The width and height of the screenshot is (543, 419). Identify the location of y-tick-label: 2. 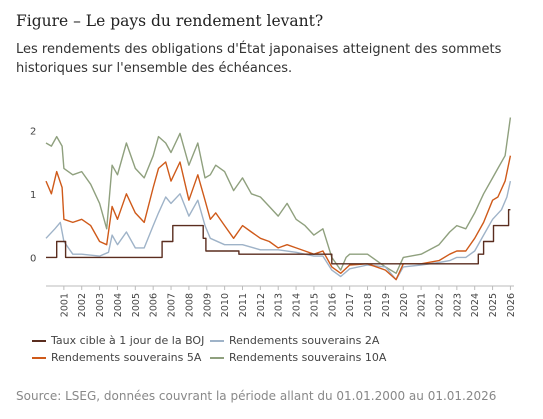
(33, 131).